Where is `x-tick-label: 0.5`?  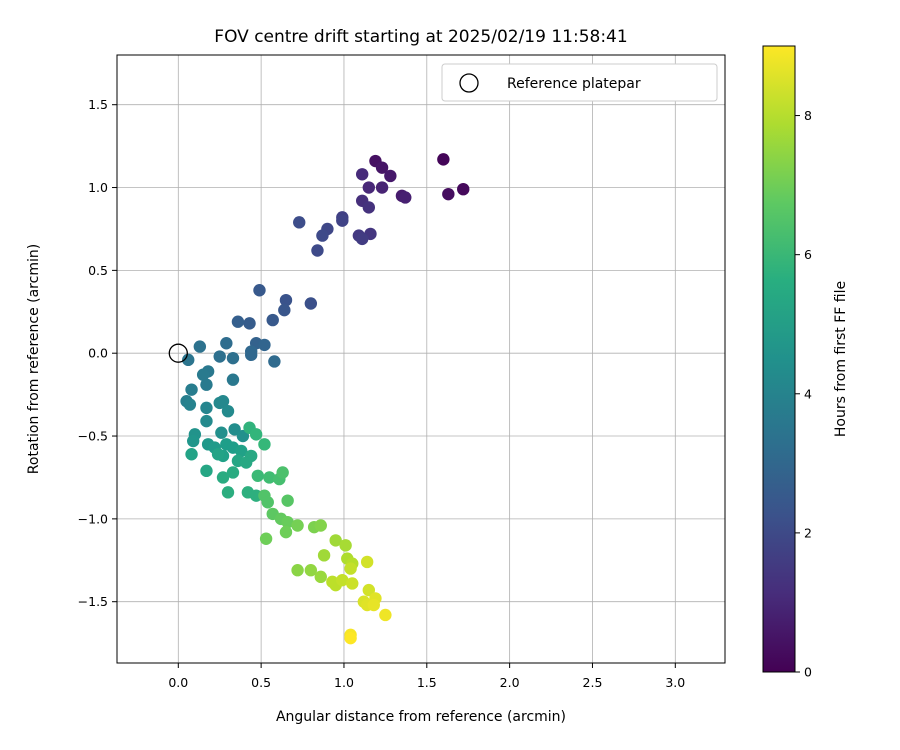
x-tick-label: 0.5 is located at coordinates (261, 682).